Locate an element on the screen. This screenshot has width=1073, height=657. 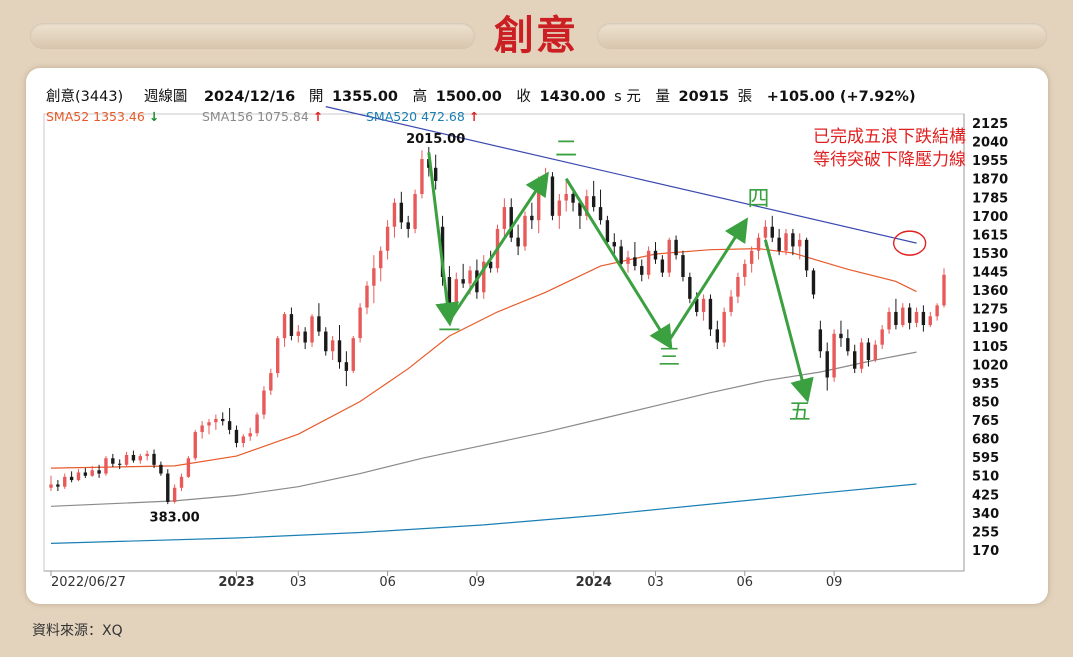
chart-period: 週線圖 is located at coordinates (166, 96).